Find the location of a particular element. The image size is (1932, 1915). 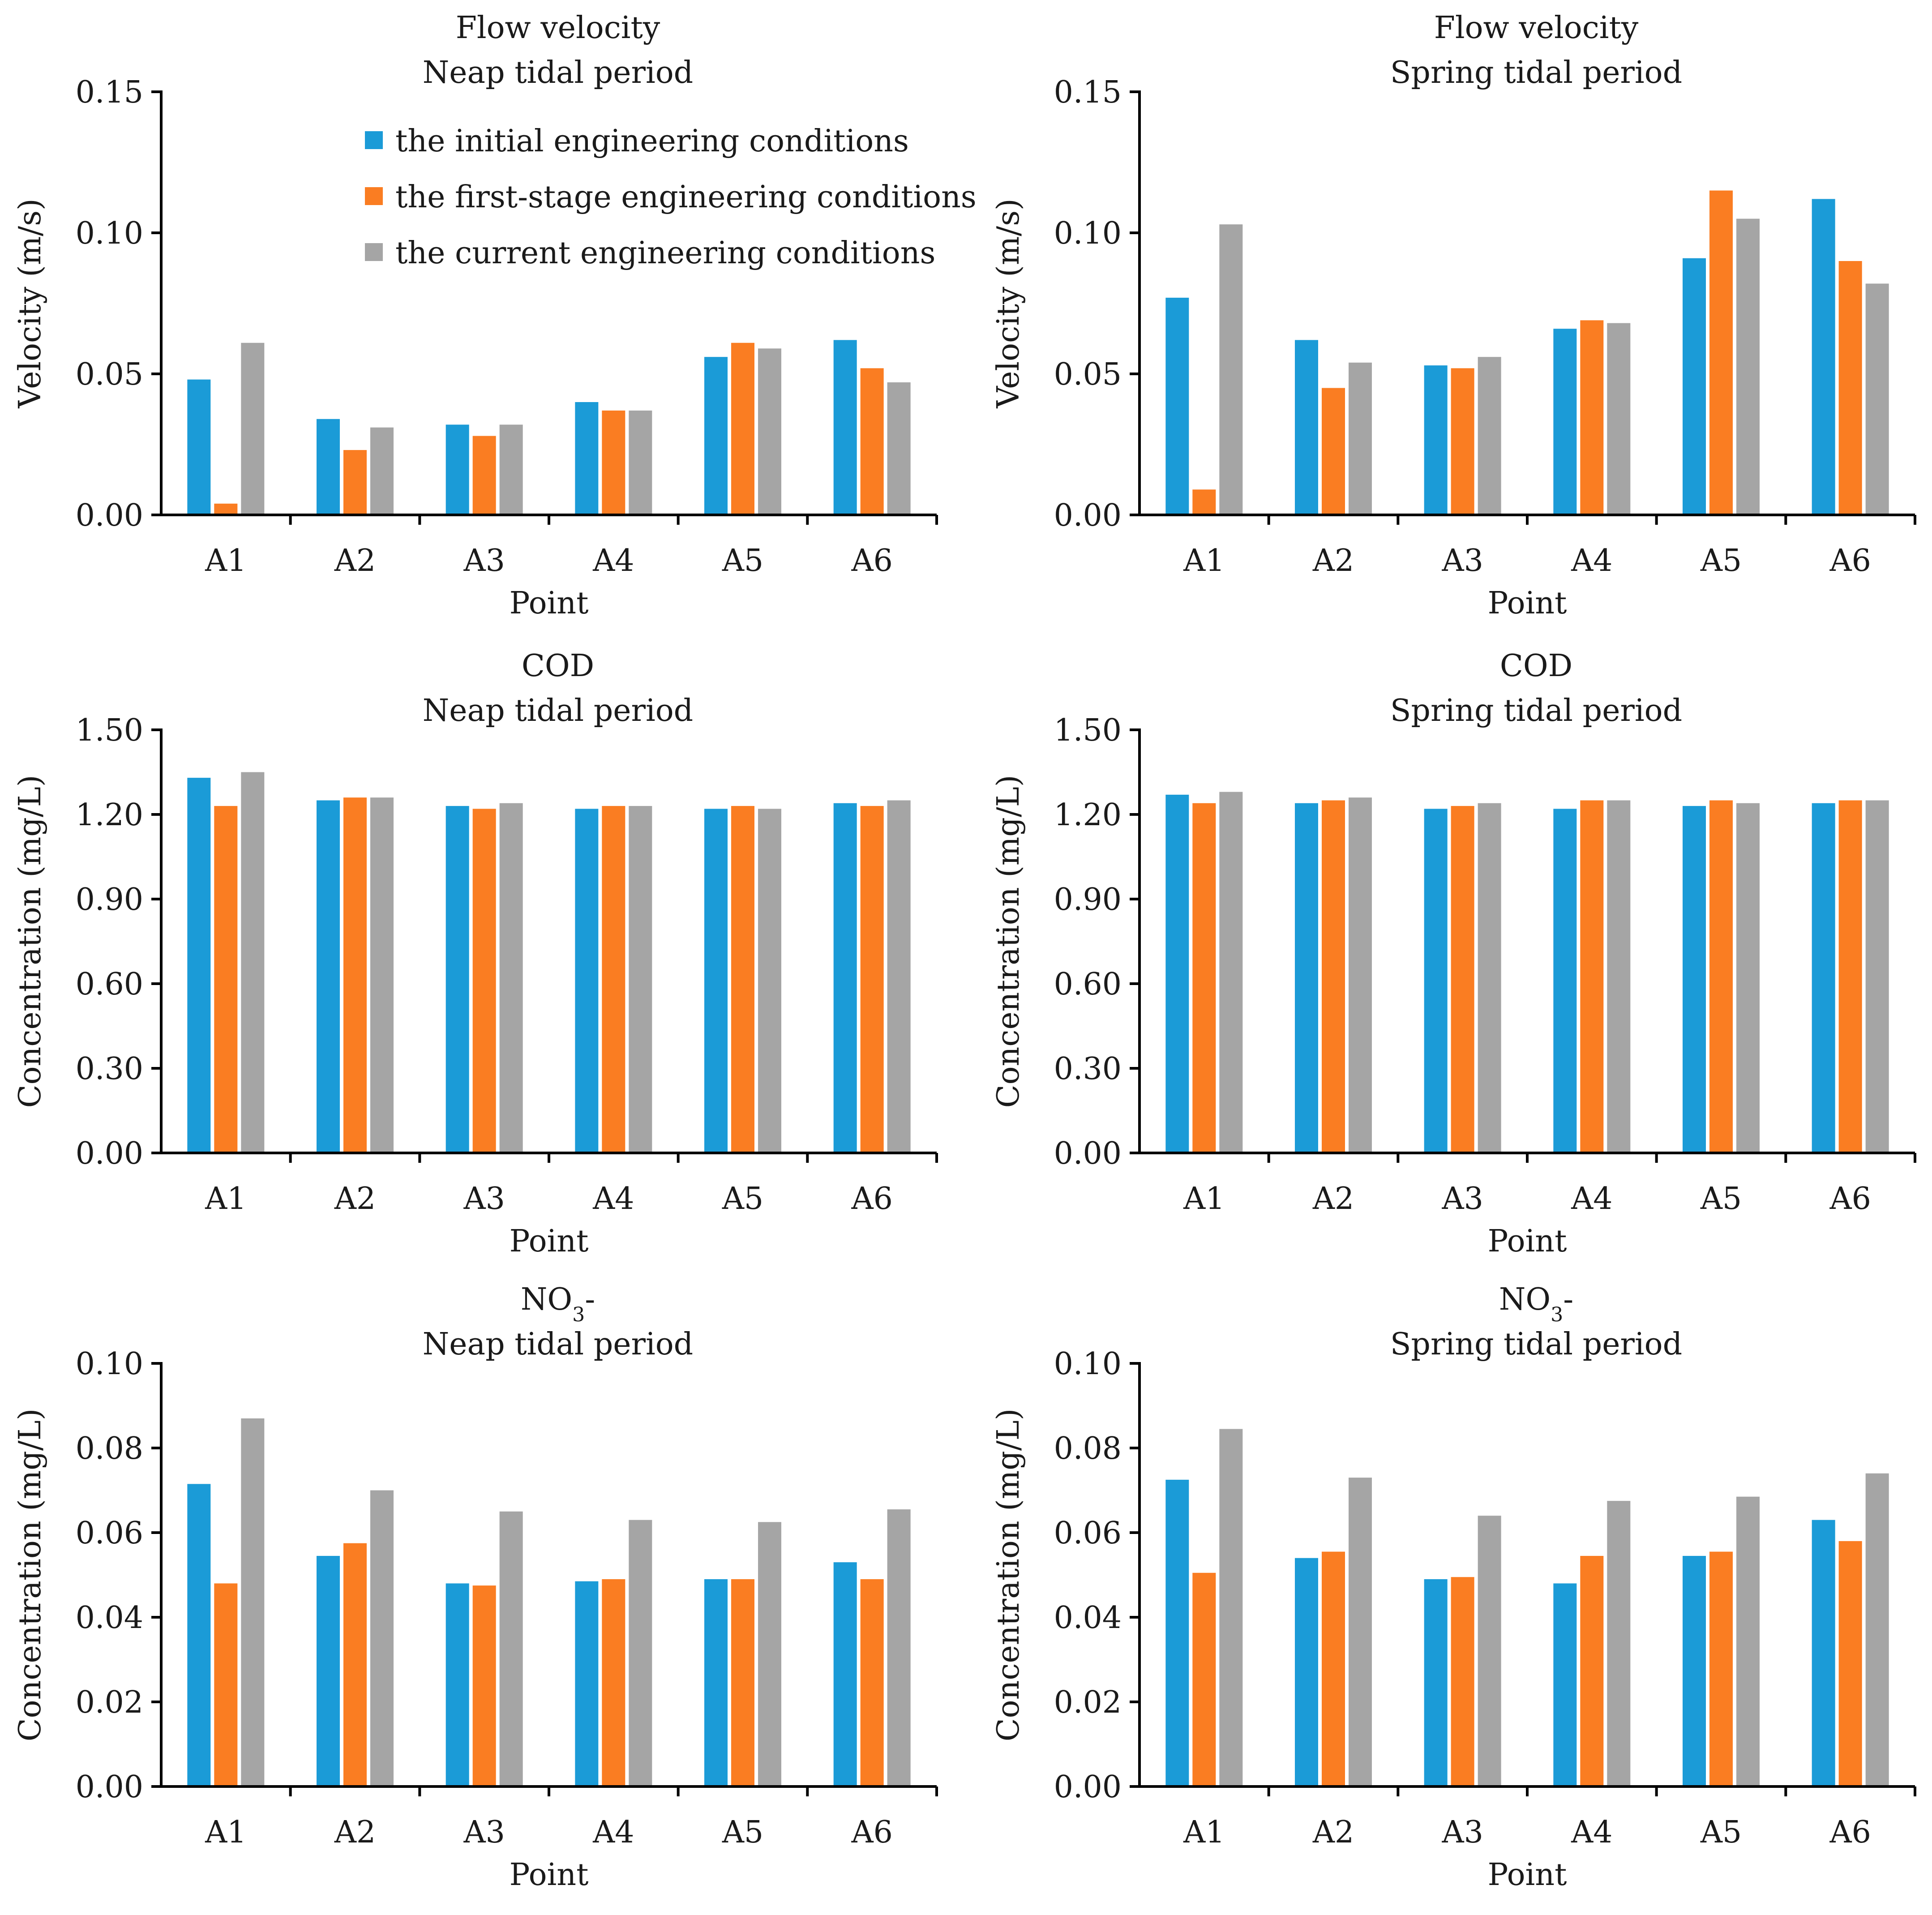

bar-a3-initial is located at coordinates (457, 979).